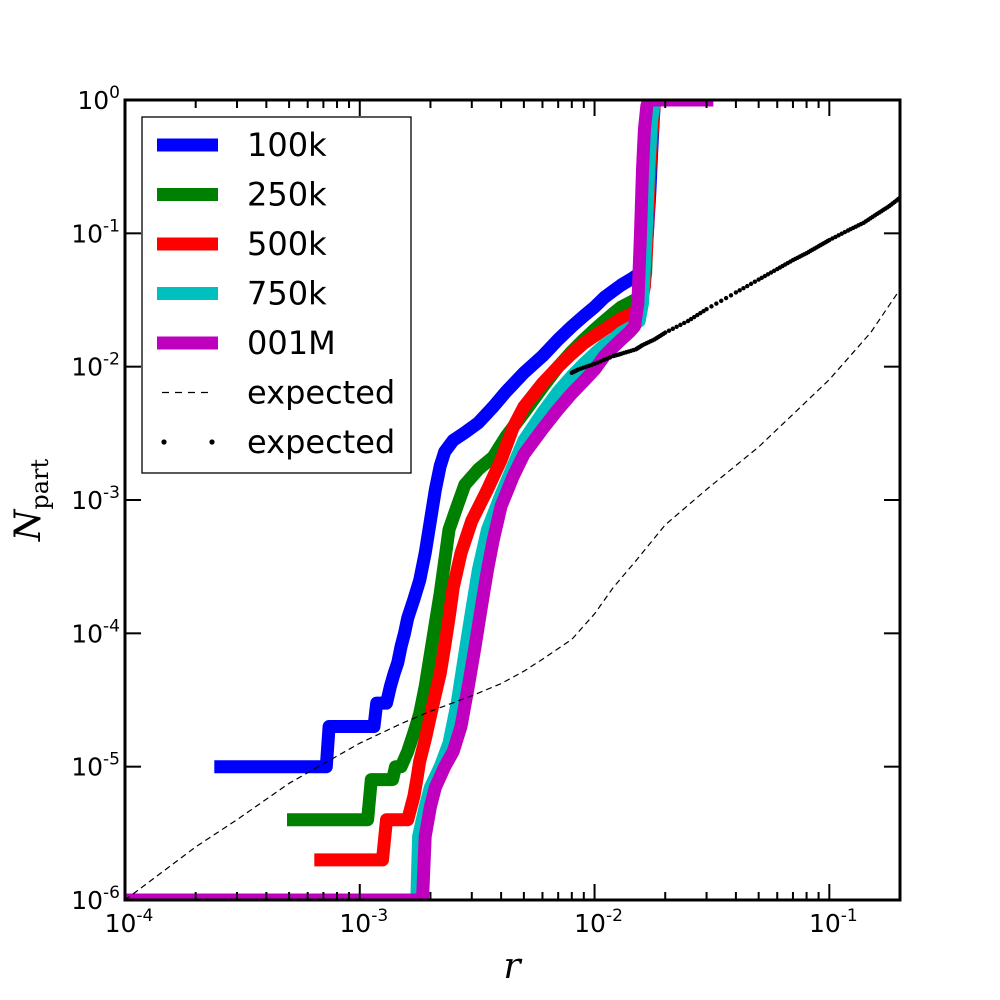 This screenshot has width=1000, height=1000. What do you see at coordinates (95, 632) in the screenshot?
I see `y-tick-label: 10⁻⁴` at bounding box center [95, 632].